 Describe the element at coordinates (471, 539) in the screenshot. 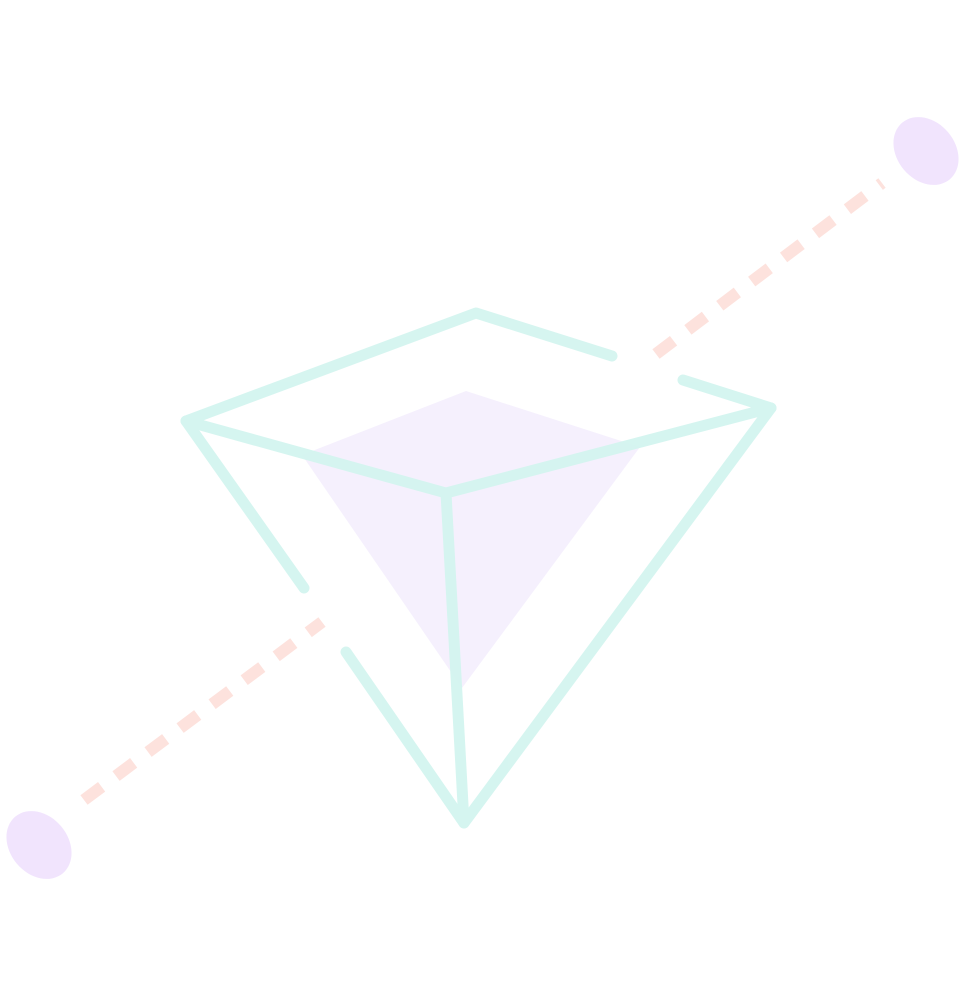

I see `inner-pyramid-fill` at that location.